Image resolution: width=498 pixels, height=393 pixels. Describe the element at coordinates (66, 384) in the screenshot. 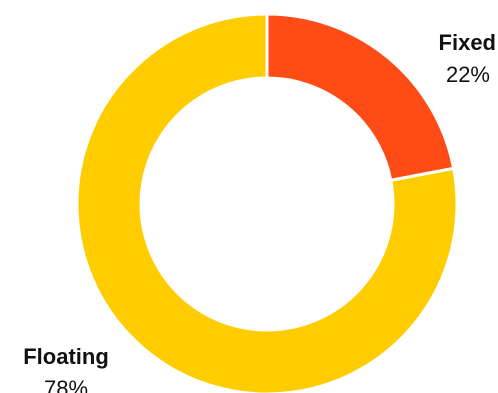

I see `slice-label-floating-value: 78%` at that location.